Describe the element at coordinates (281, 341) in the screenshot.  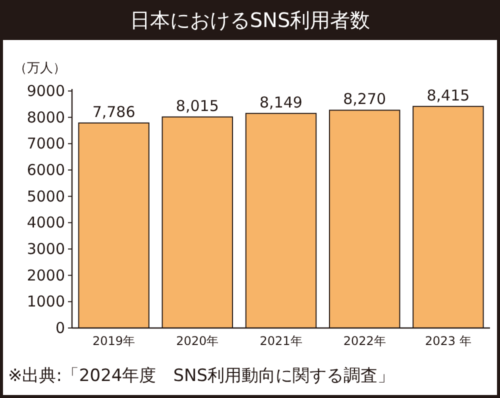
I see `x-tick-label: 2021年` at that location.